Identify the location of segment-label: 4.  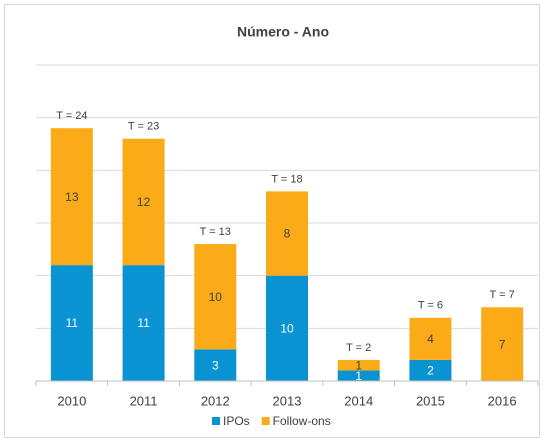
(430, 339).